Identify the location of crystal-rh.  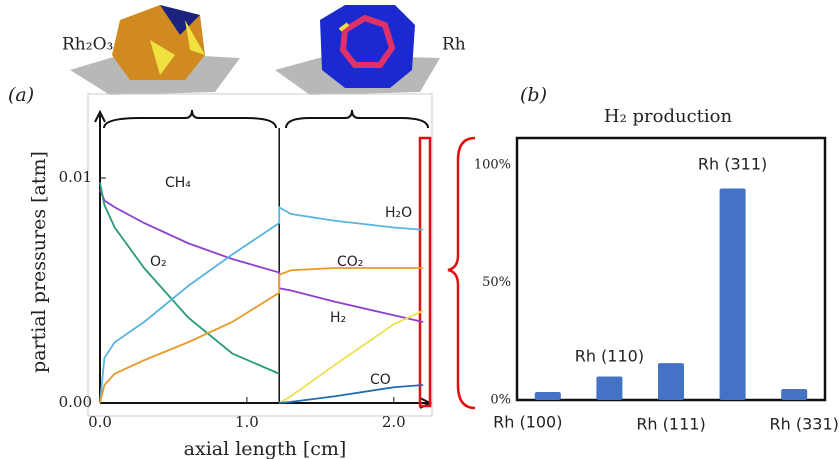
(357, 50).